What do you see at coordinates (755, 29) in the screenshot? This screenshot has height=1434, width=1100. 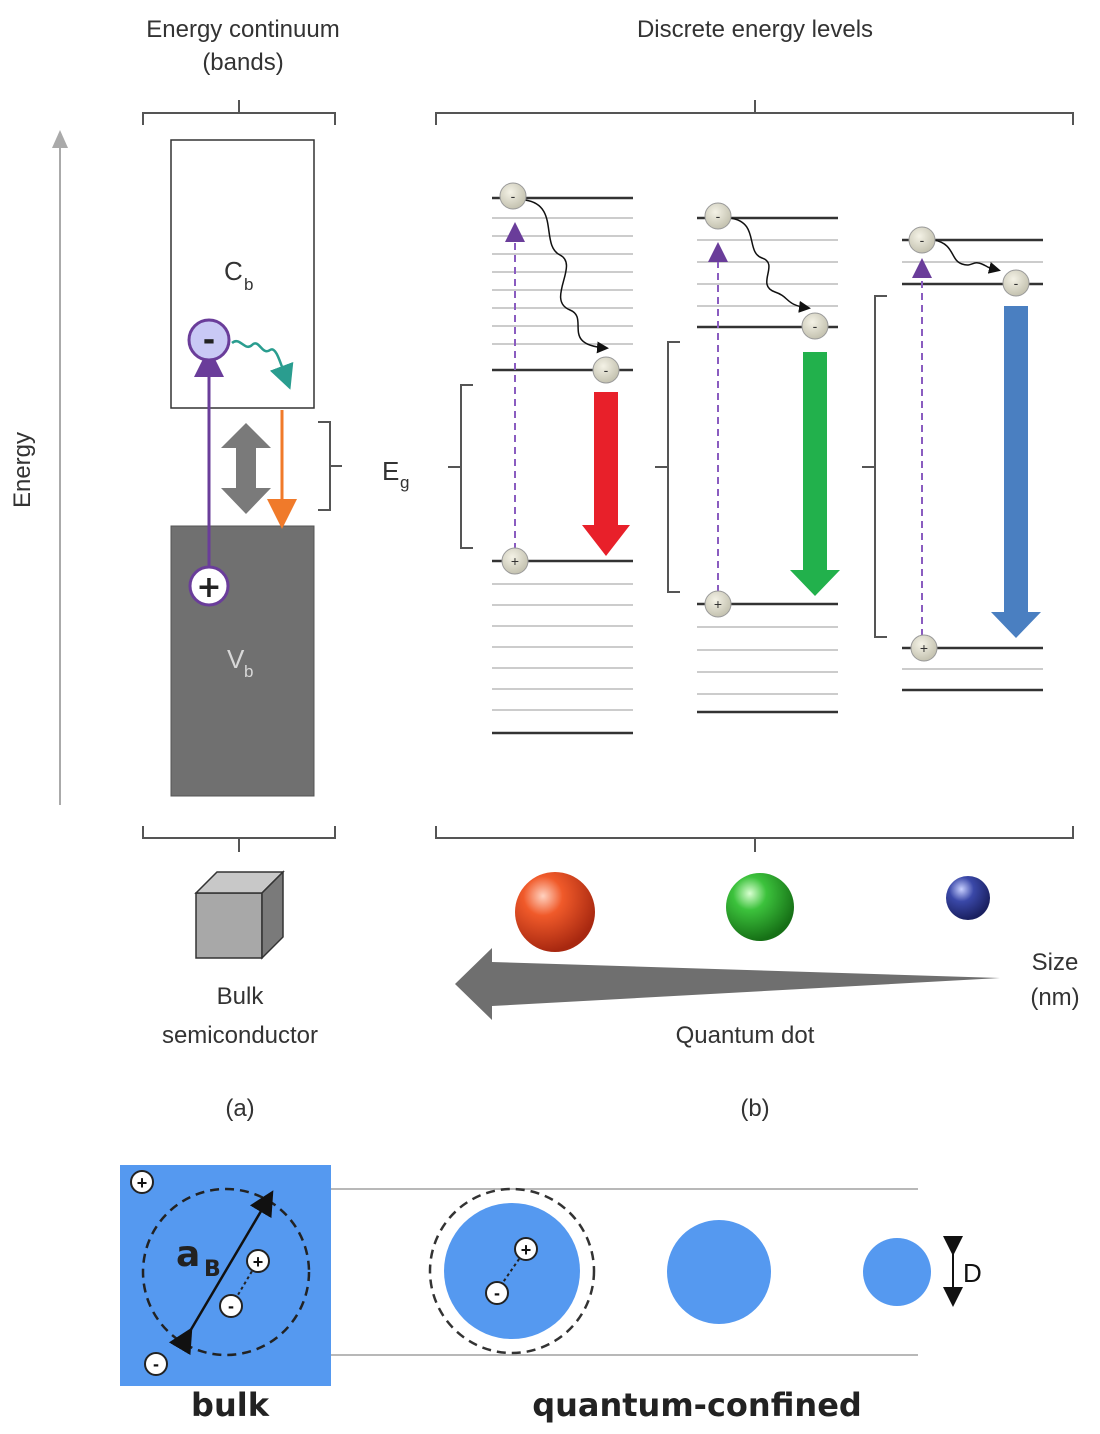 I see `discrete-levels-label: Discrete energy levels` at bounding box center [755, 29].